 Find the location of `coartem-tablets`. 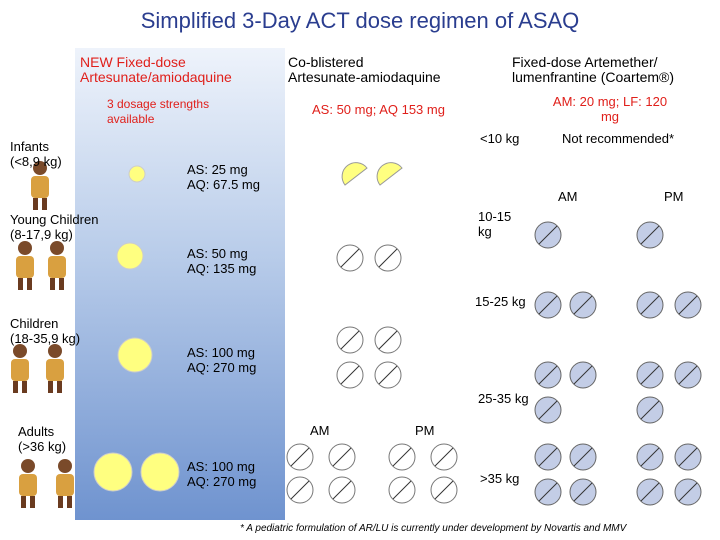

coartem-tablets is located at coordinates (618, 363).